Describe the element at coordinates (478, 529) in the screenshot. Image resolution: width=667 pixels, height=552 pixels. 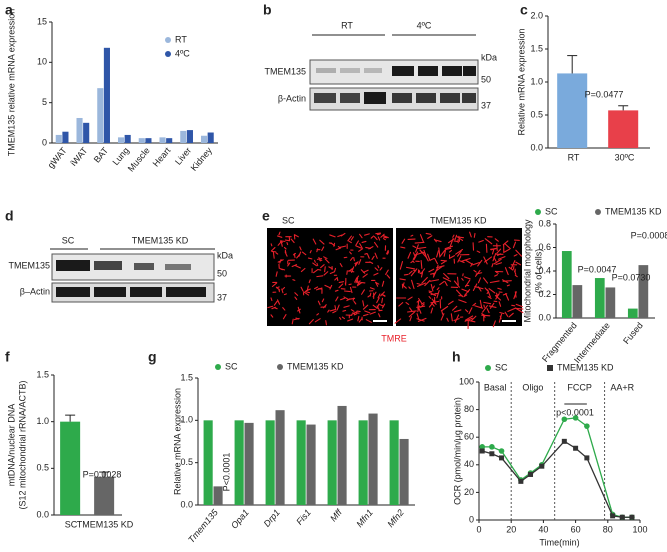
I see `x-tick-label: 0` at that location.